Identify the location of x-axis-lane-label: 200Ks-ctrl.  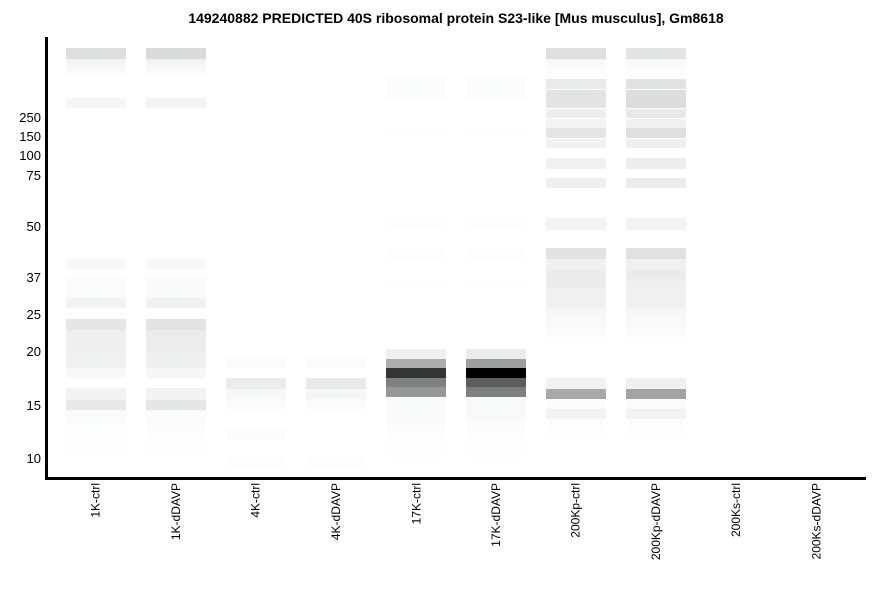
(736, 510).